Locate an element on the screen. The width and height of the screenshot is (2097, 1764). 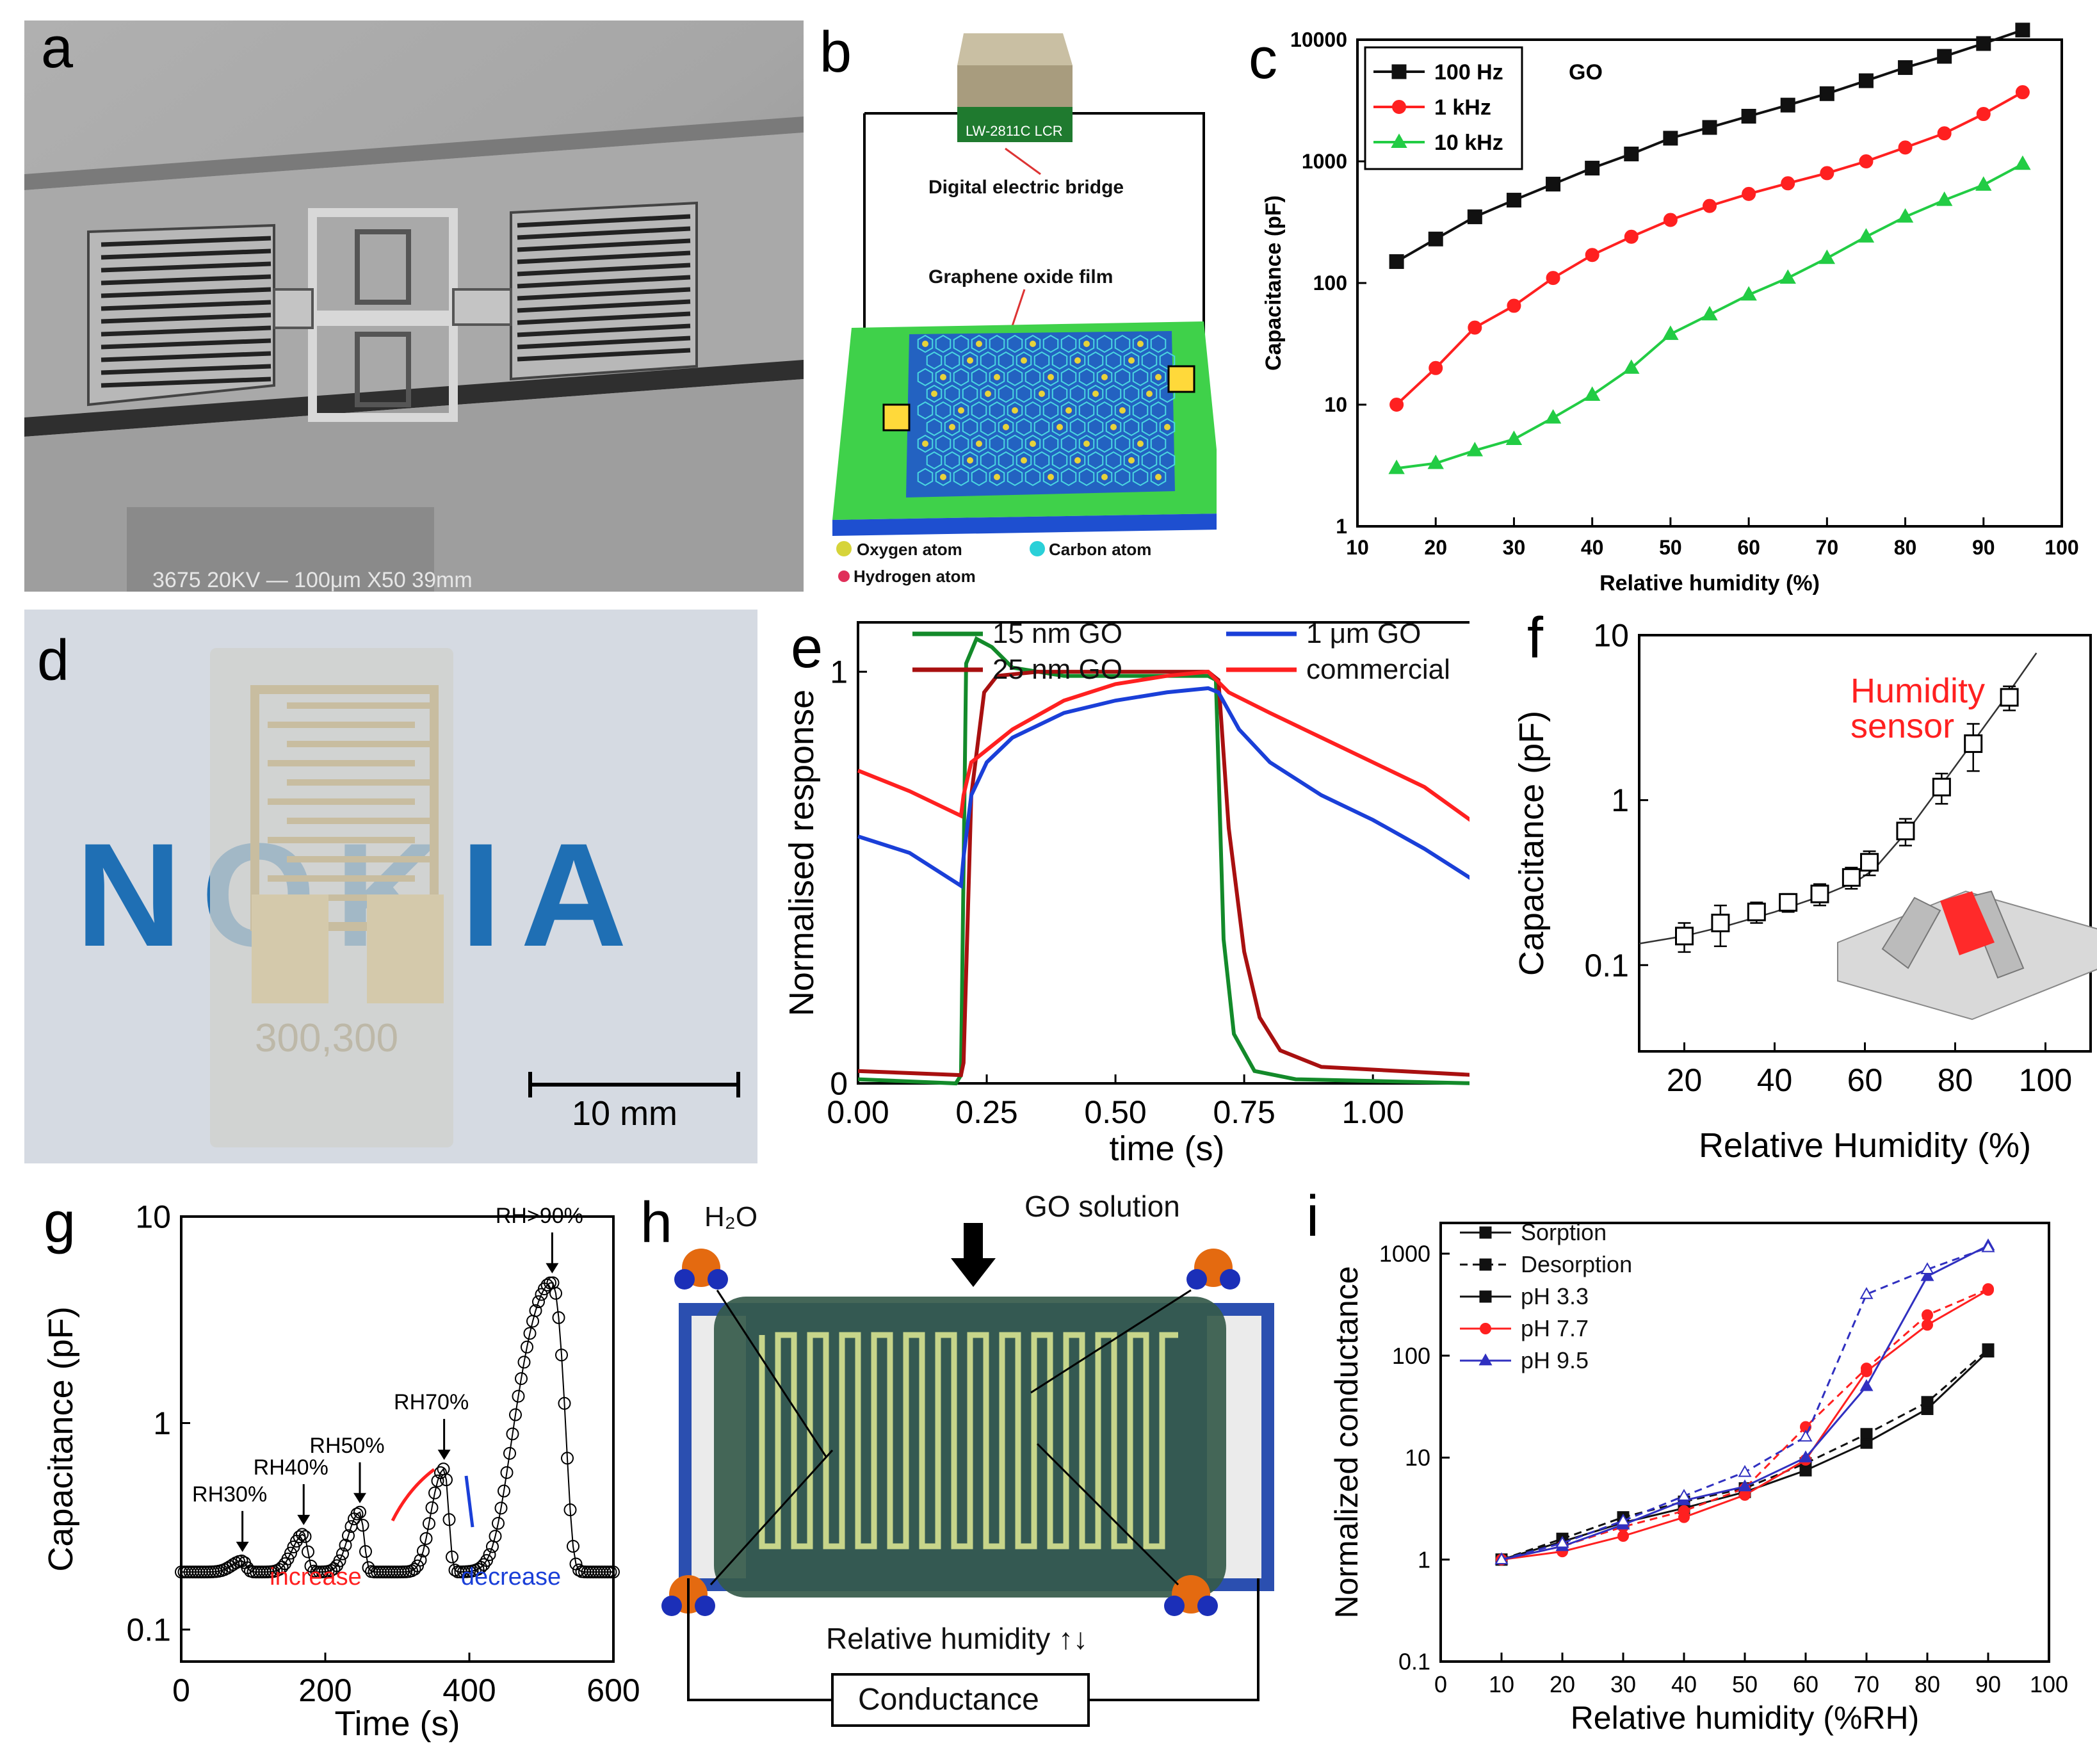
series-line-15nmGO is located at coordinates (1164, 861).